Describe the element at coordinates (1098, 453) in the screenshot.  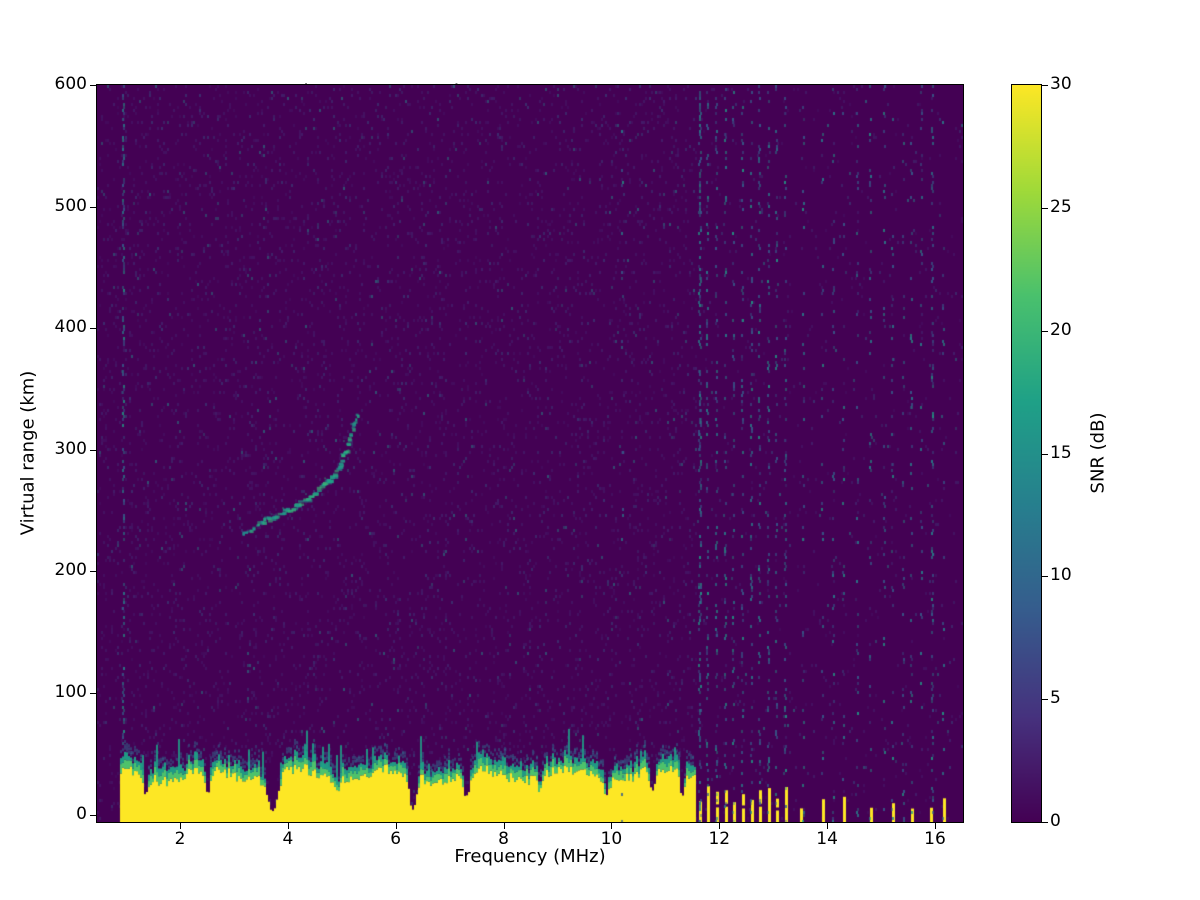
I see `colorbar-label: SNR (dB)` at that location.